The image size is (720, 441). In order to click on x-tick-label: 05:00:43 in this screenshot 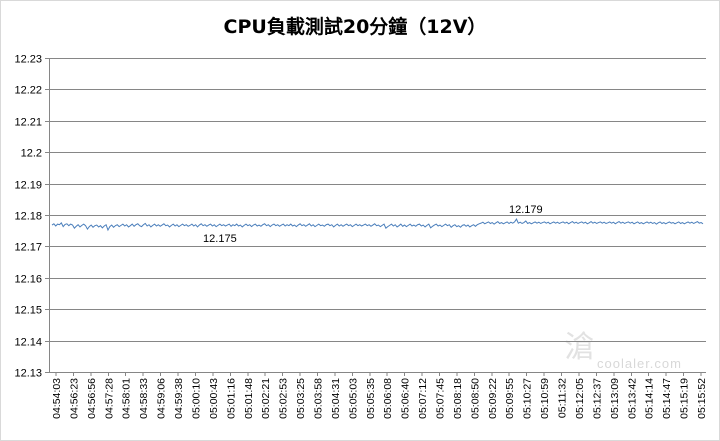, I will do `click(214, 398)`.